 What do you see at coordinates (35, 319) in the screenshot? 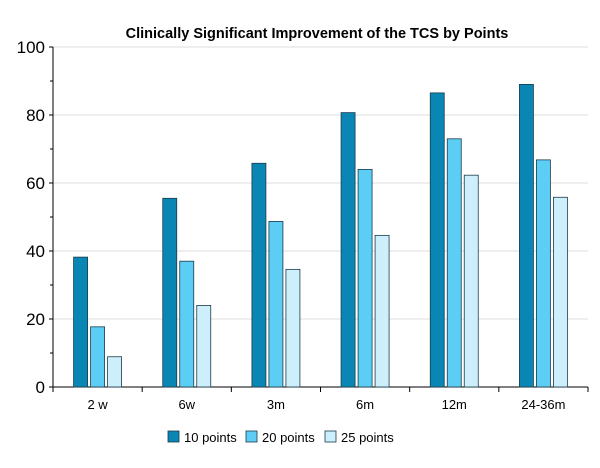
I see `y-tick-label: 20` at bounding box center [35, 319].